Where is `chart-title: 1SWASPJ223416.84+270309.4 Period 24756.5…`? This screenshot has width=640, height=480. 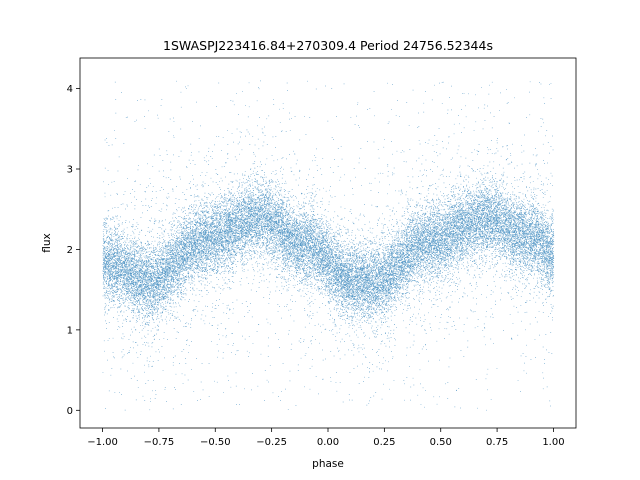 chart-title: 1SWASPJ223416.84+270309.4 Period 24756.5… is located at coordinates (328, 45).